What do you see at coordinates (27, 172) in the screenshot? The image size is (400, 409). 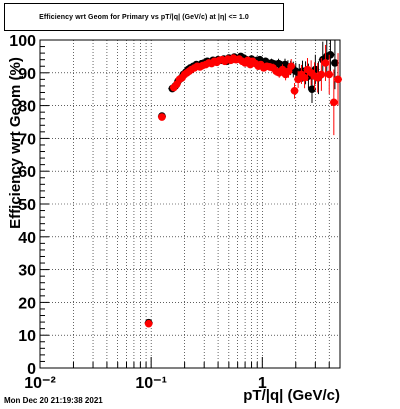 I see `y-tick-label: 60` at bounding box center [27, 172].